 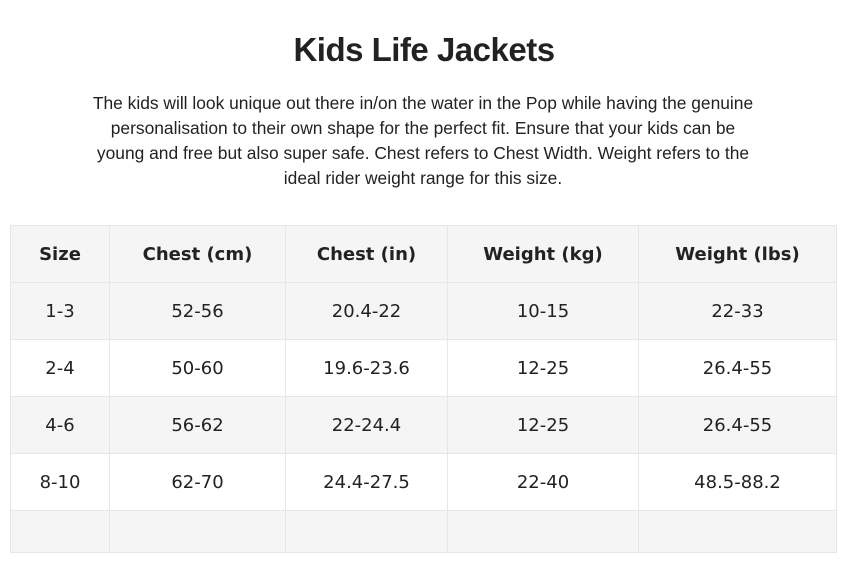 I want to click on cell-weight-kg: 10-15, so click(x=543, y=311).